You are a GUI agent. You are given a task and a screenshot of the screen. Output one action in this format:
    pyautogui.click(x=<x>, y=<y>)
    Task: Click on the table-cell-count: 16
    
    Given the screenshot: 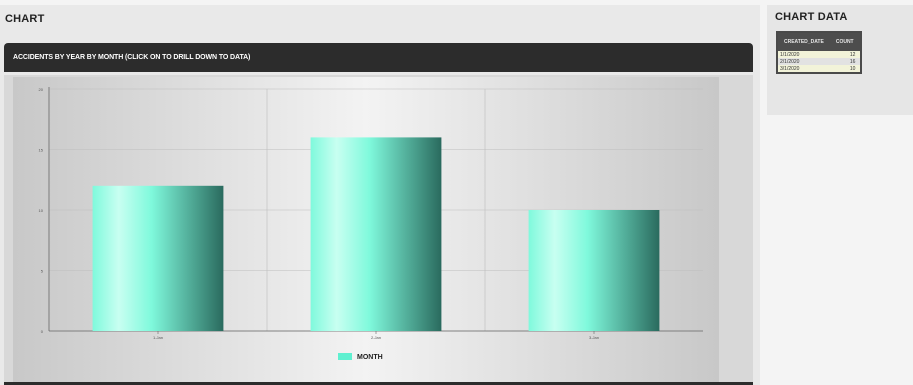 What is the action you would take?
    pyautogui.click(x=845, y=61)
    